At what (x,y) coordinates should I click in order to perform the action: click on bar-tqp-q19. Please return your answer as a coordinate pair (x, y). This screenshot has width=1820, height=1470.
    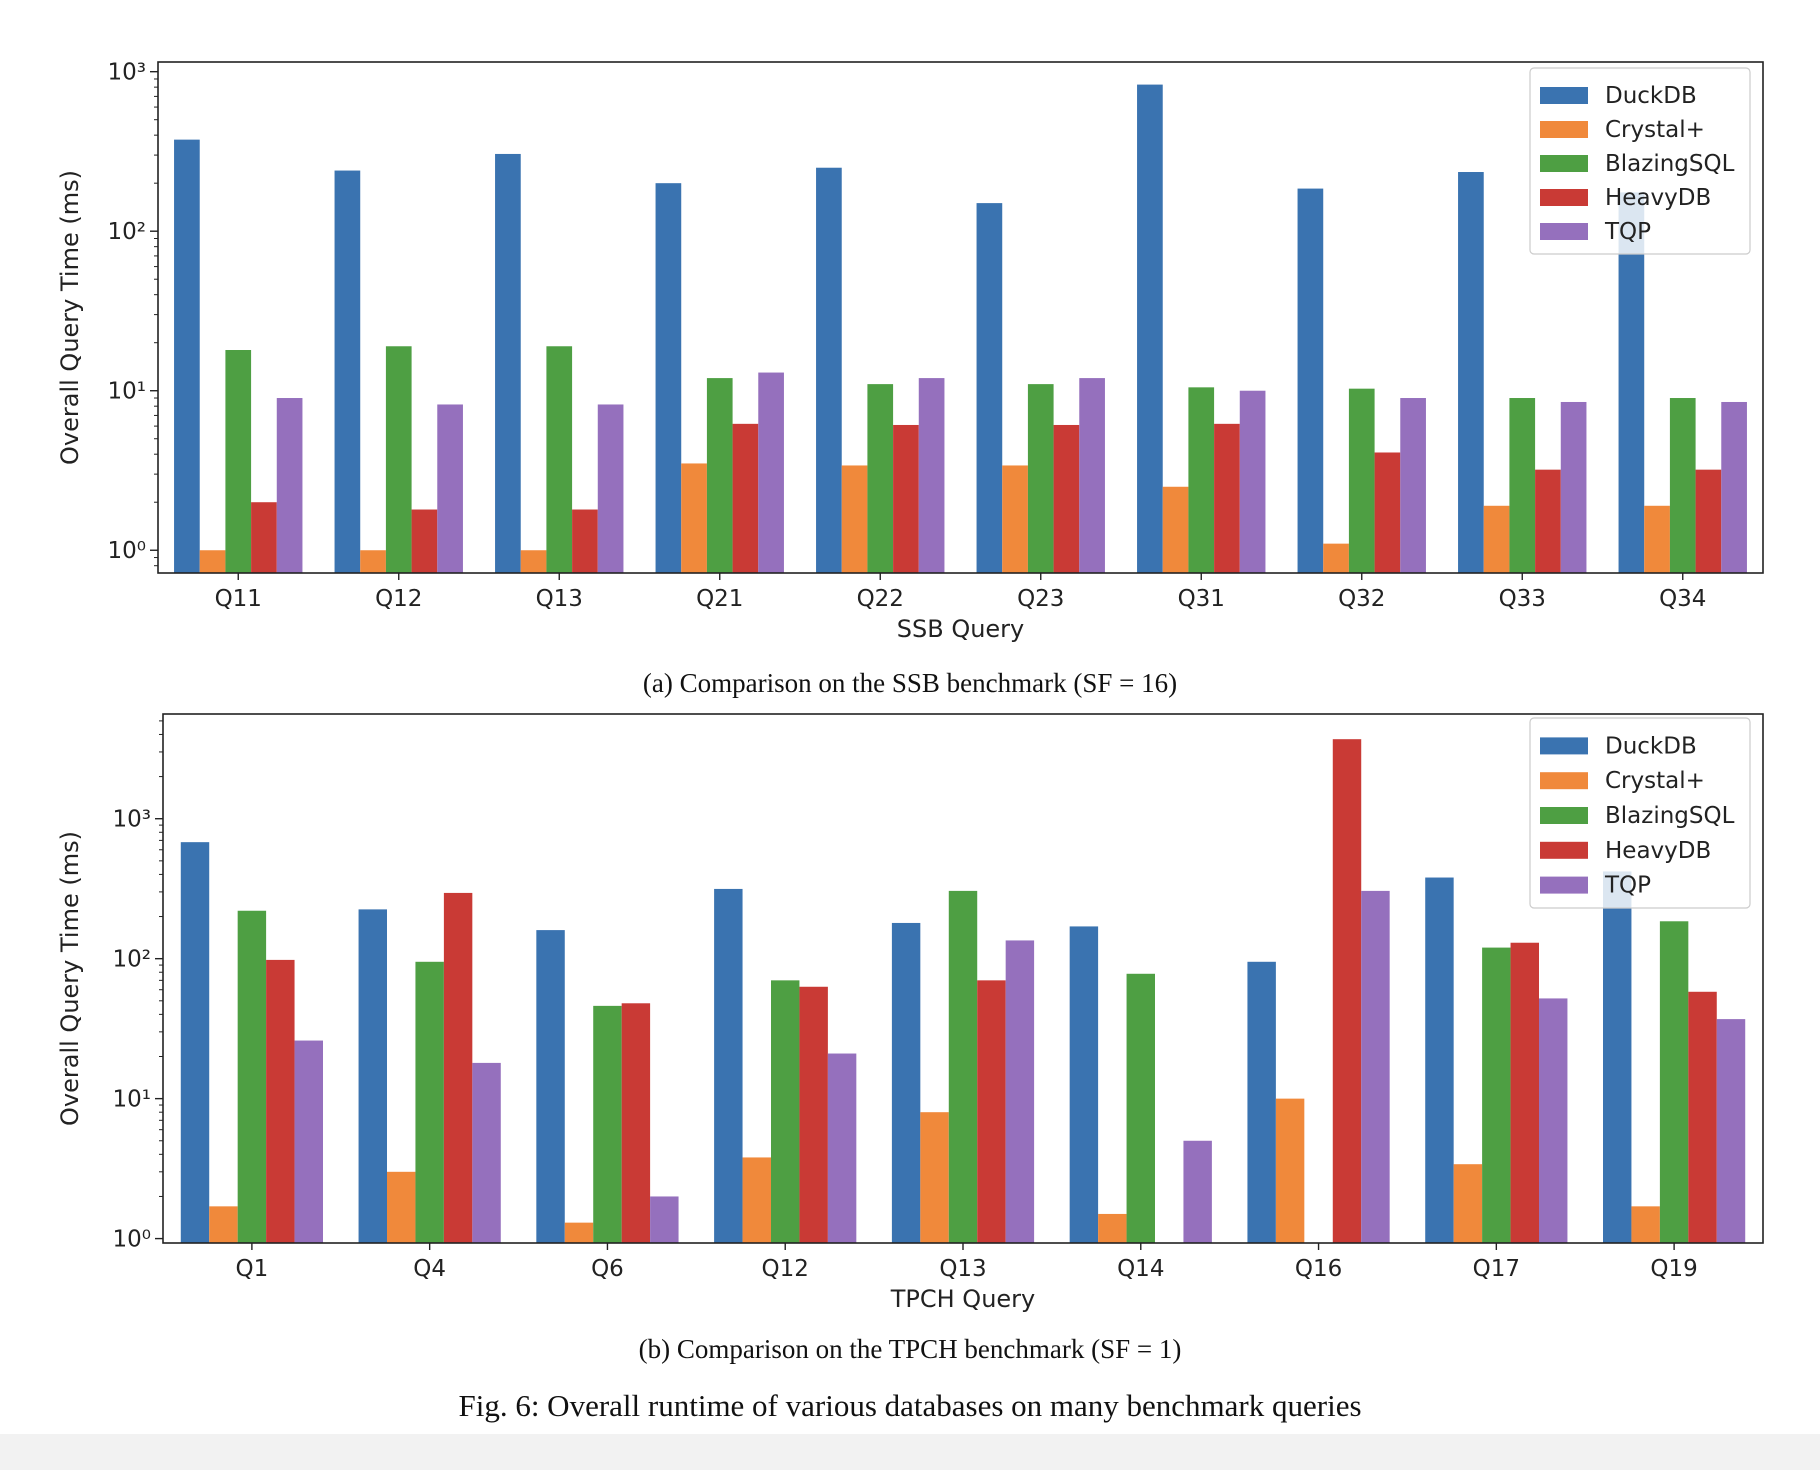
    Looking at the image, I should click on (1731, 1131).